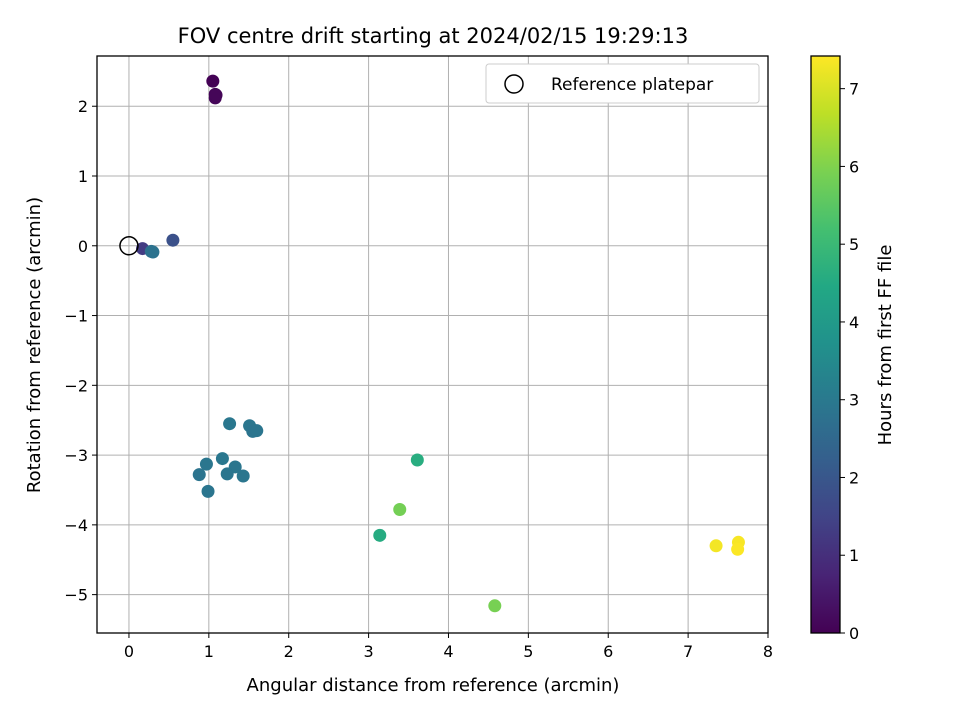 The width and height of the screenshot is (960, 720). What do you see at coordinates (448, 651) in the screenshot?
I see `x-tick-label: 4` at bounding box center [448, 651].